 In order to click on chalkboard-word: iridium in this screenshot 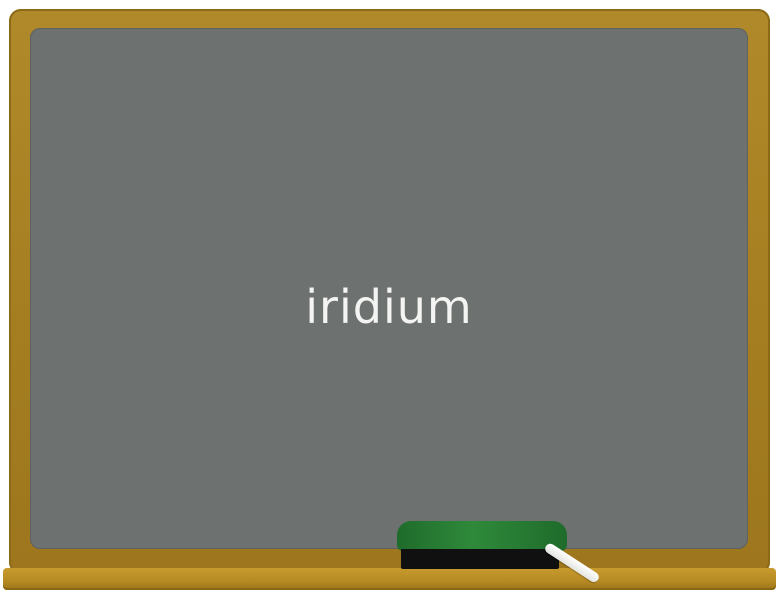, I will do `click(389, 307)`.